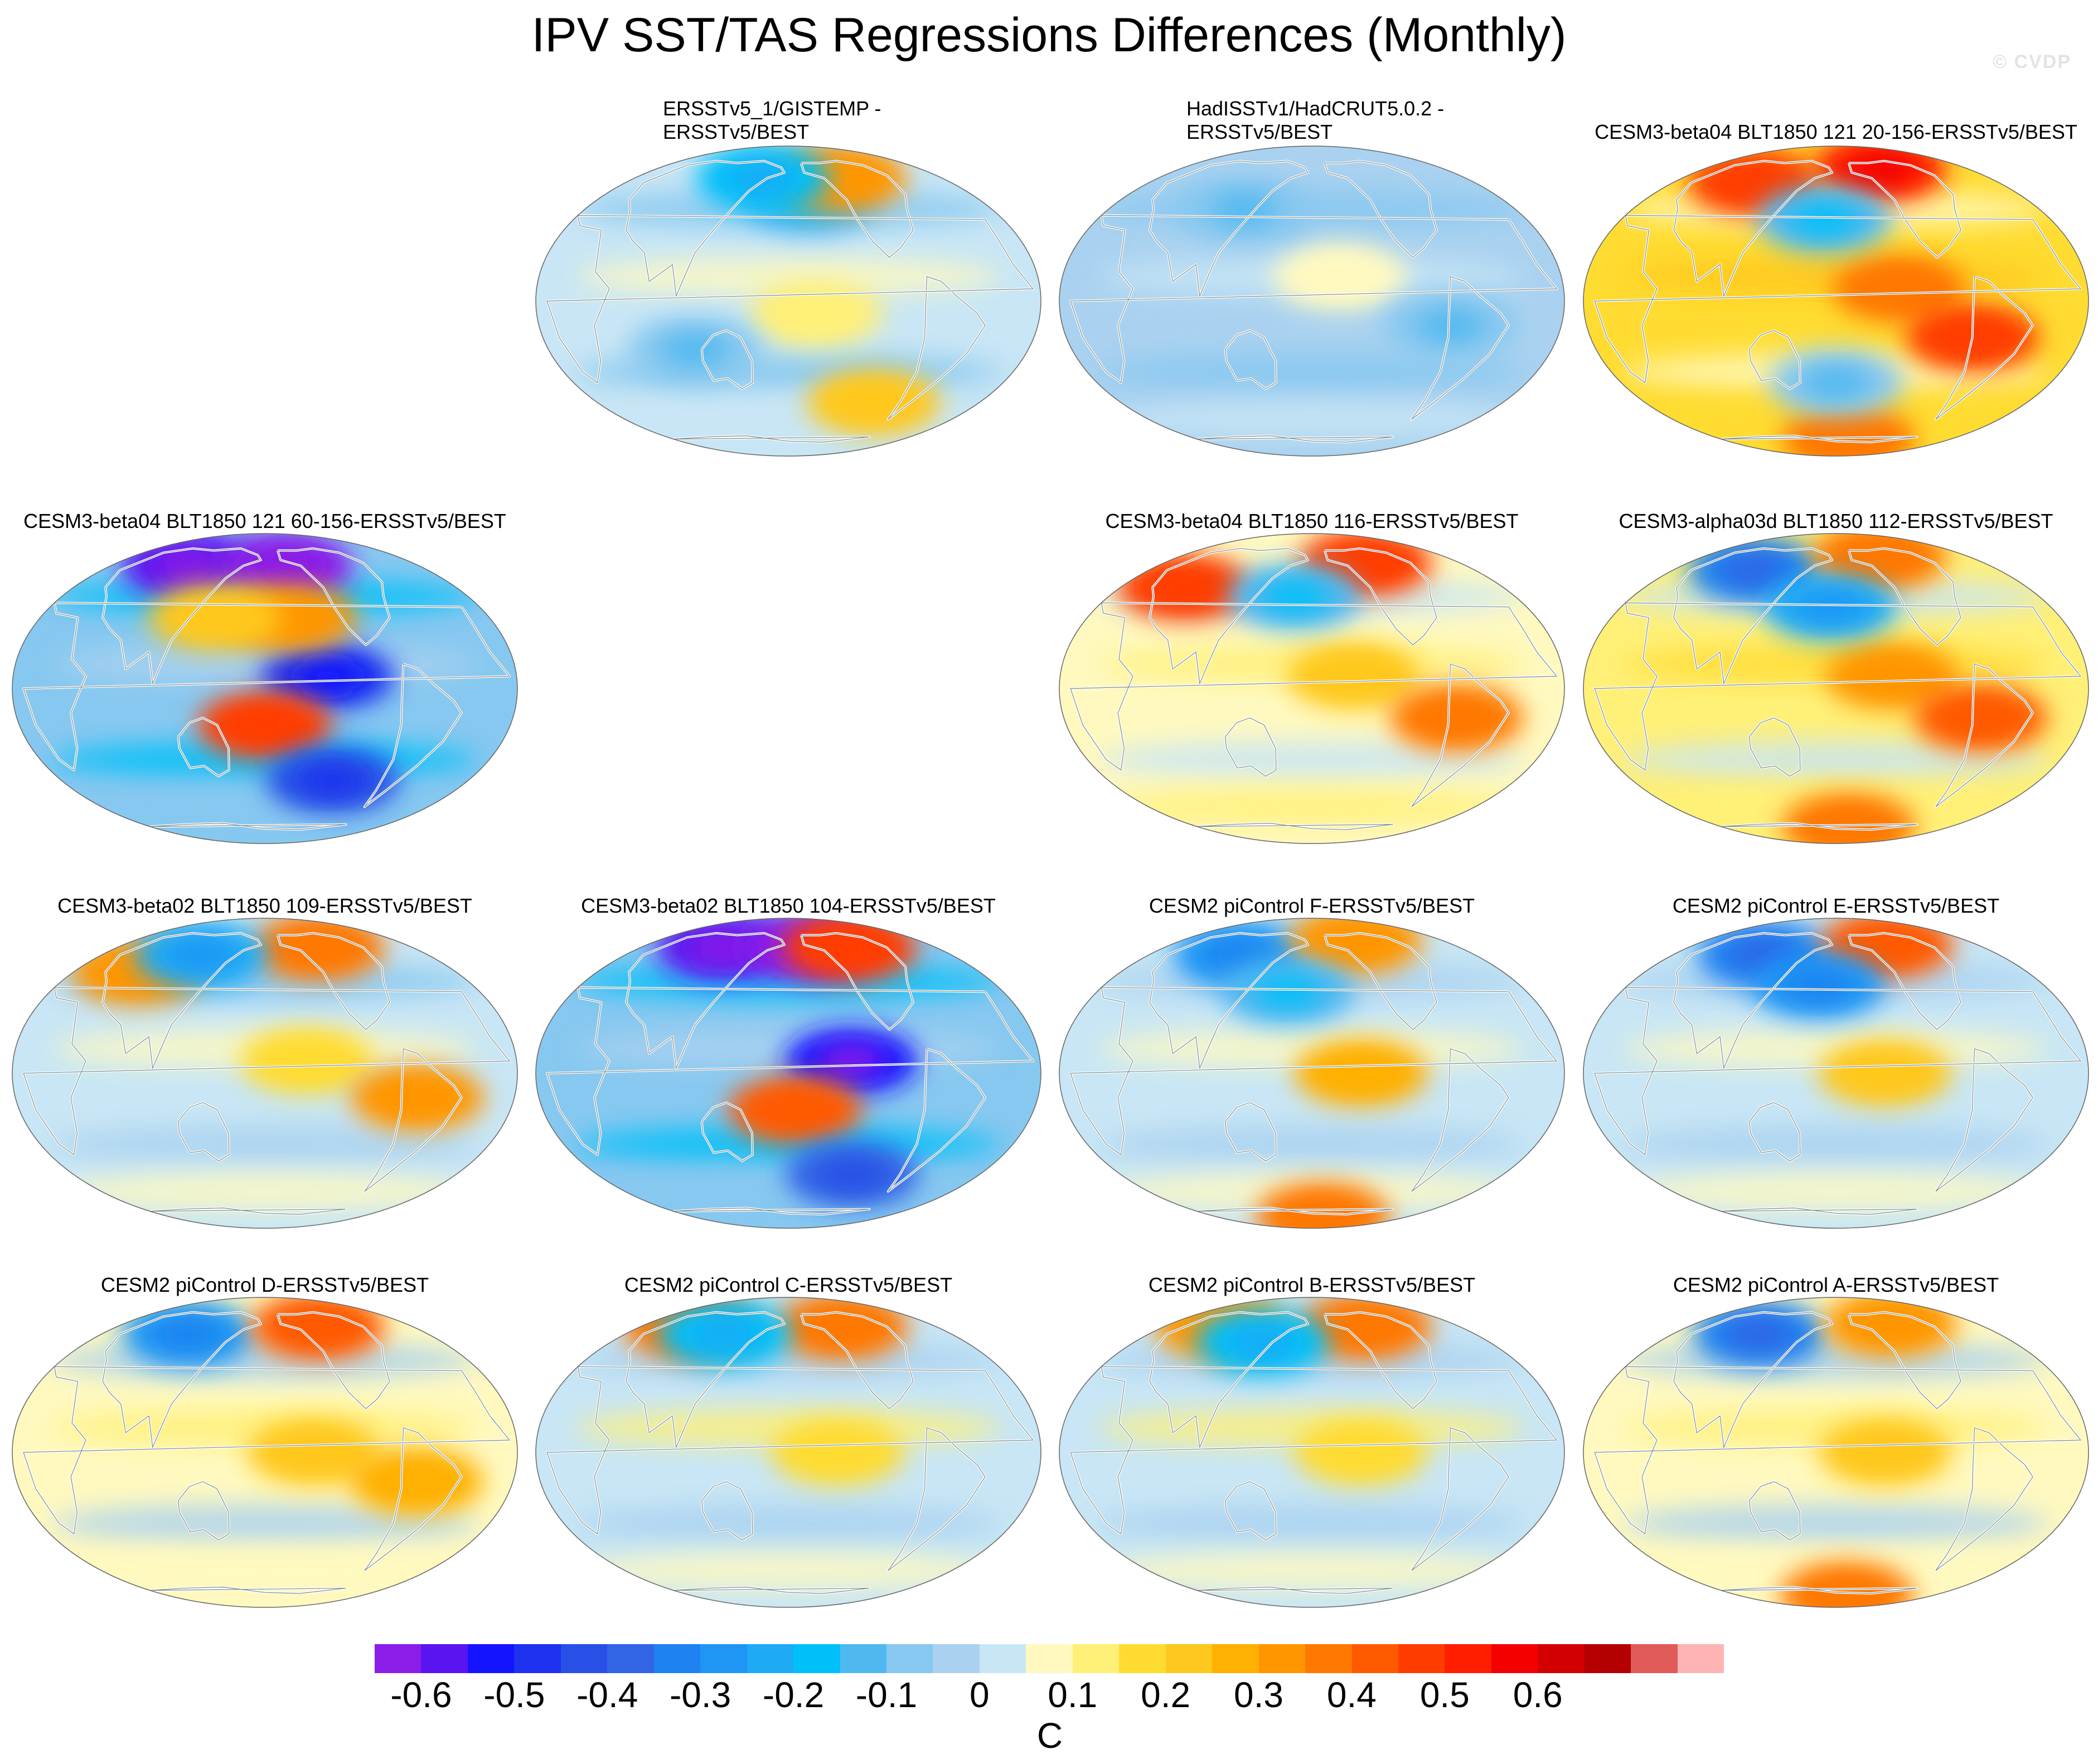 Image resolution: width=2098 pixels, height=1764 pixels. Describe the element at coordinates (1444, 1695) in the screenshot. I see `colorbar-tick-label: 0.5` at that location.